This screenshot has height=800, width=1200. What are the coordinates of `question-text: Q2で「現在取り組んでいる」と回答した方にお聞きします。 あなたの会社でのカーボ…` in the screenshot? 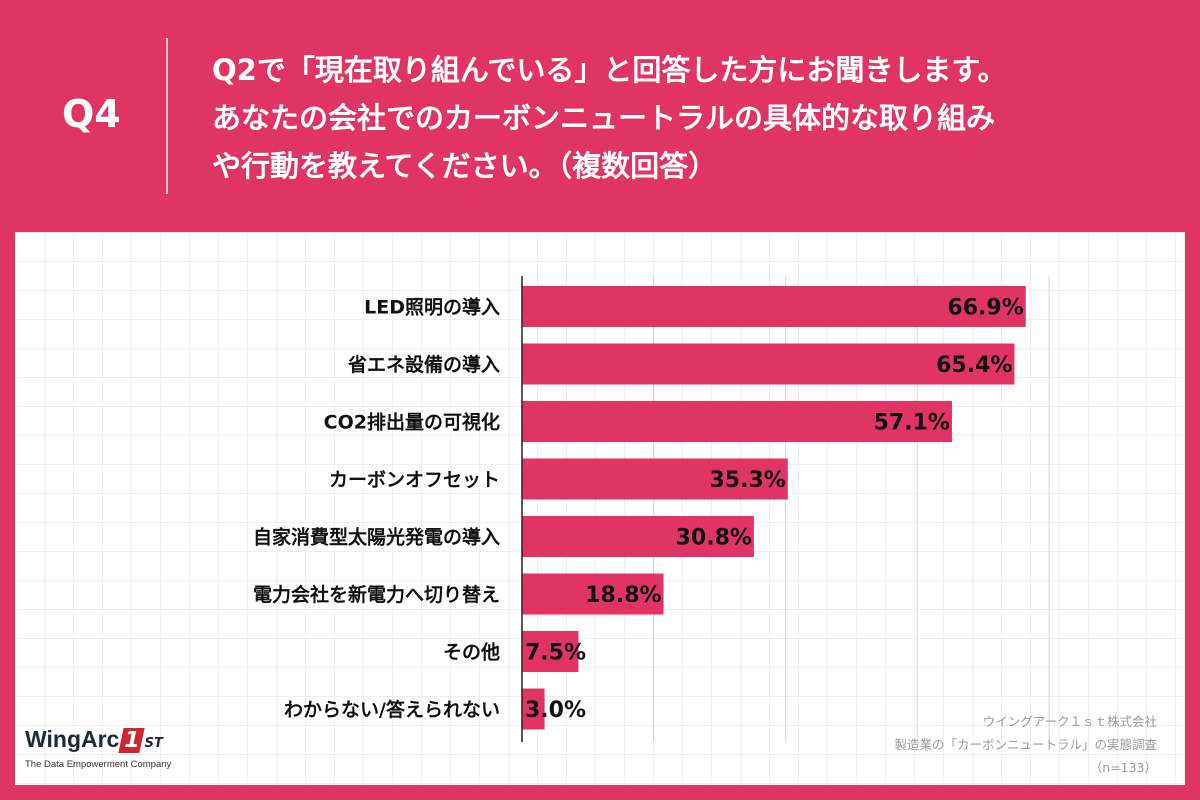 It's located at (692, 118).